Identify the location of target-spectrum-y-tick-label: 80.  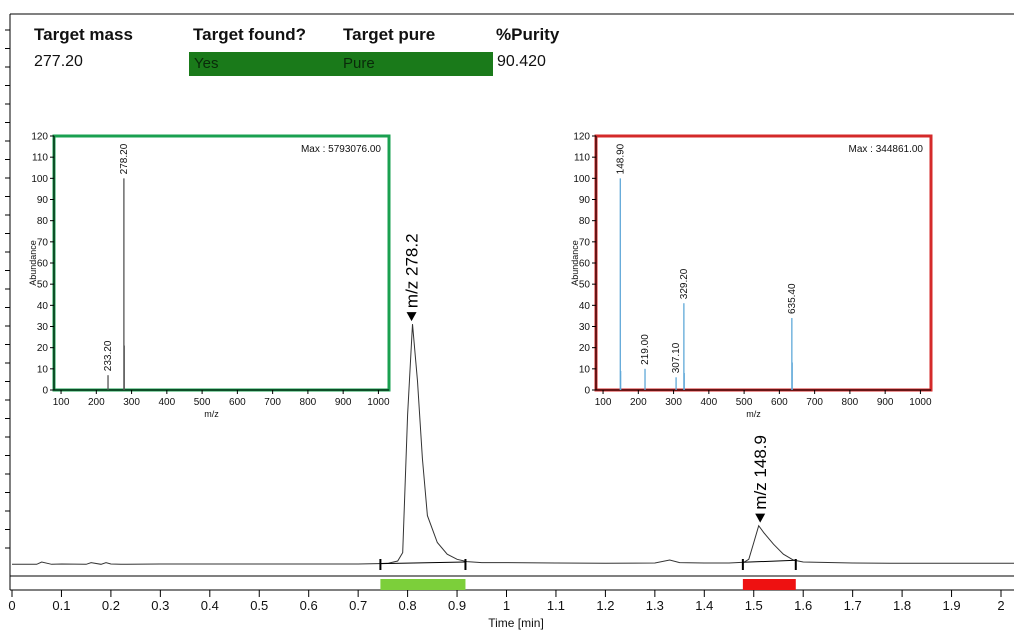
(43, 221).